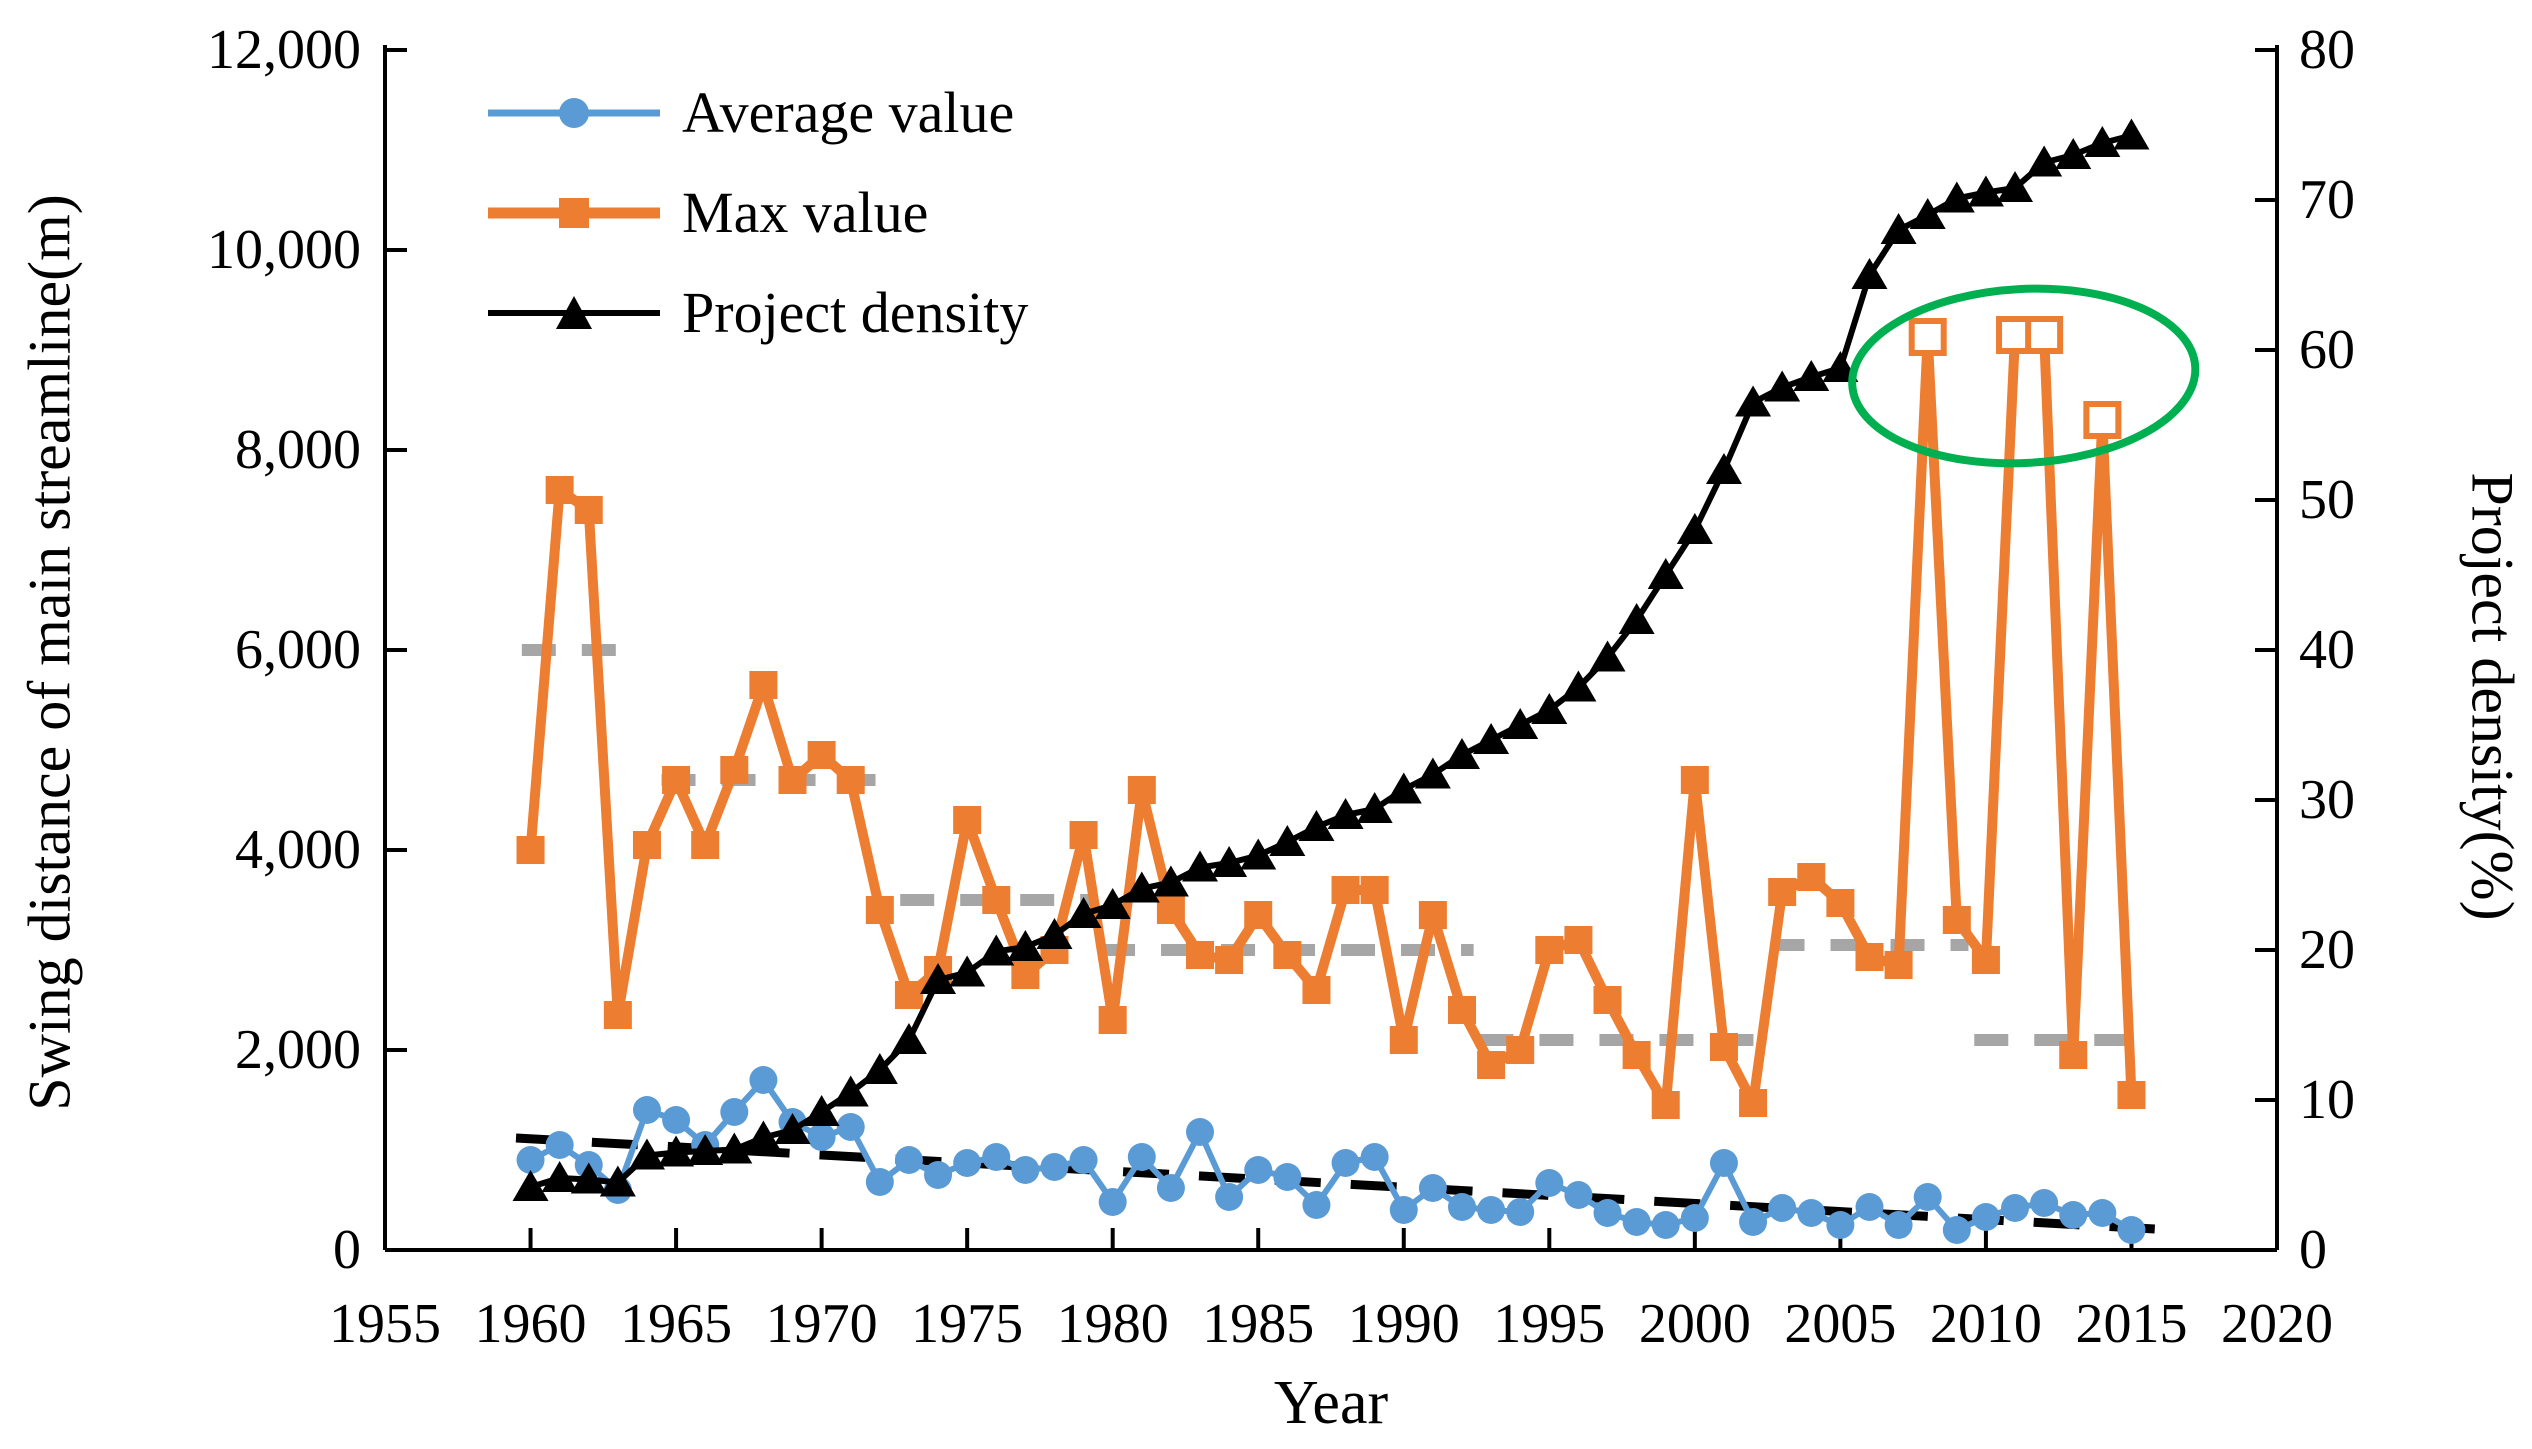  I want to click on y-right-tick-label: 40, so click(2327, 650).